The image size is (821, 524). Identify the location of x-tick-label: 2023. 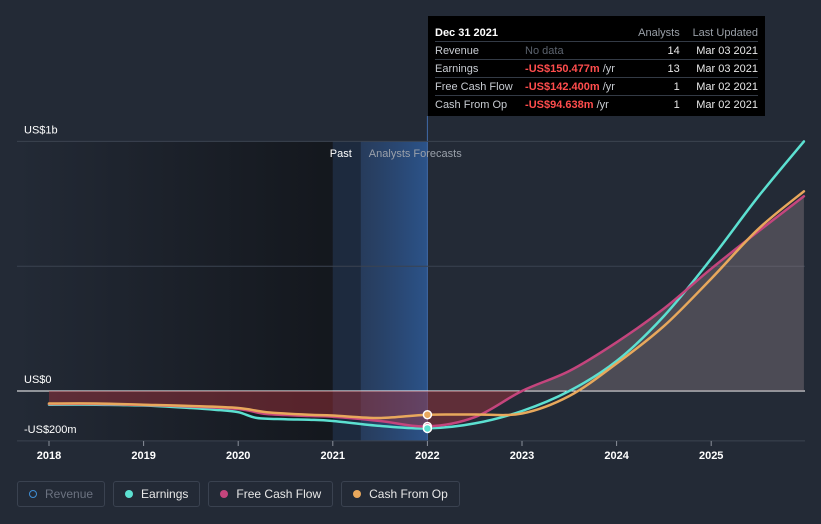
(522, 456).